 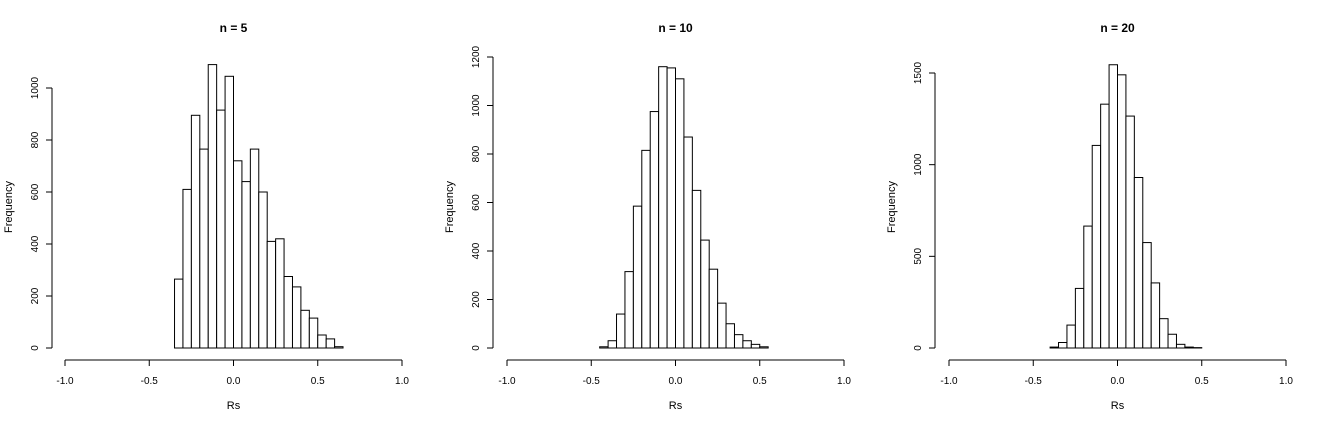 I want to click on chart-title: n = 5, so click(x=234, y=28).